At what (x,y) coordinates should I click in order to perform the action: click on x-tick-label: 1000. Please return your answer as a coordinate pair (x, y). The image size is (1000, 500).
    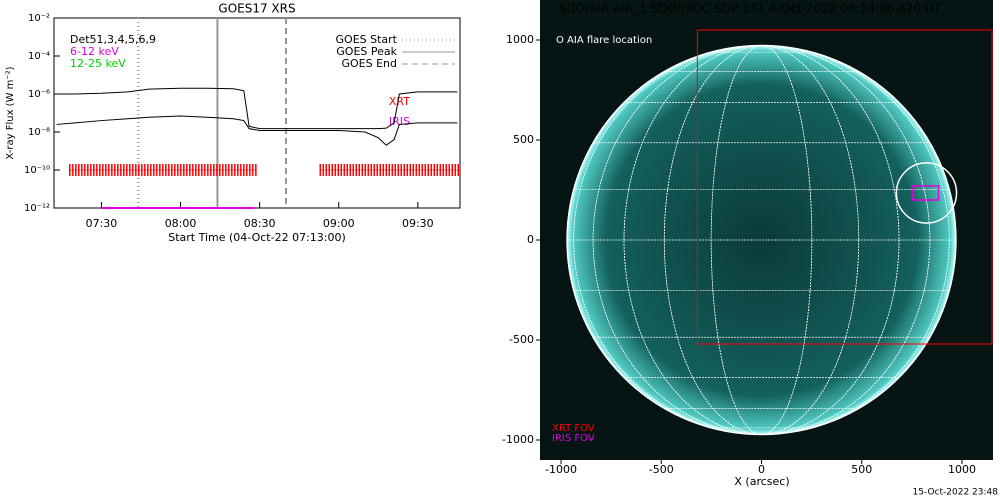
    Looking at the image, I should click on (962, 469).